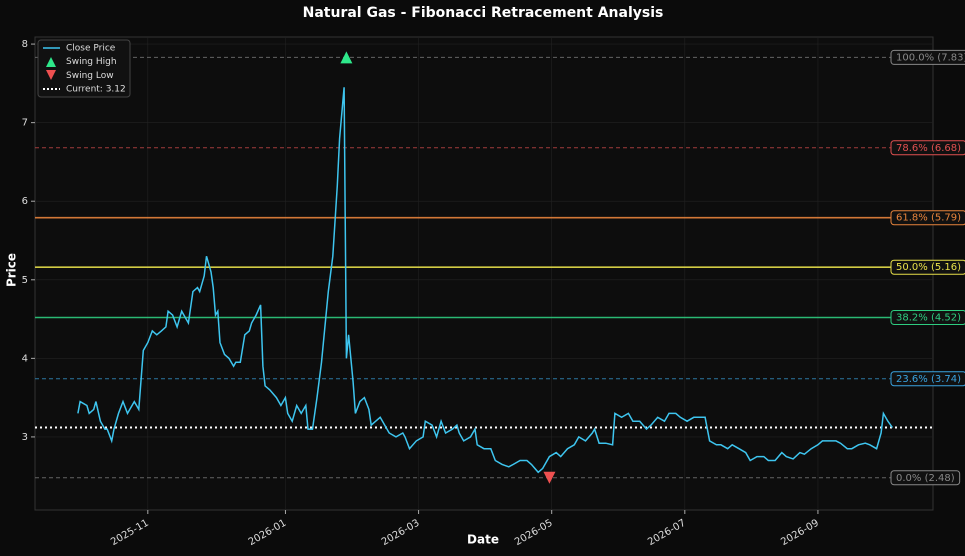 This screenshot has width=965, height=556. What do you see at coordinates (25, 44) in the screenshot?
I see `y-tick-label: 8` at bounding box center [25, 44].